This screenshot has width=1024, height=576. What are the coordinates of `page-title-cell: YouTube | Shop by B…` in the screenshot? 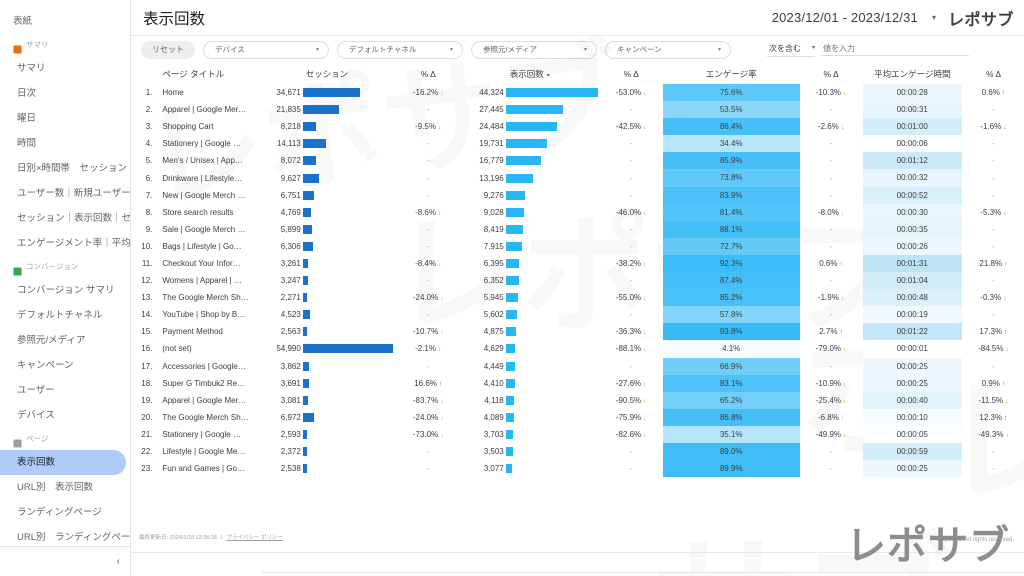 It's located at (204, 315).